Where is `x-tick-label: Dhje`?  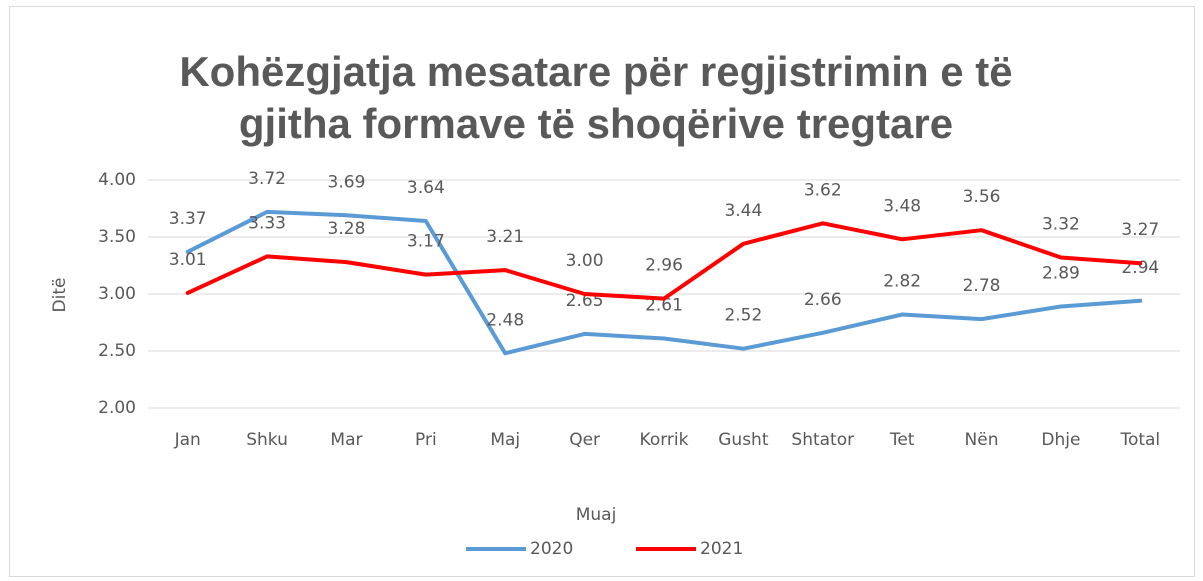 x-tick-label: Dhje is located at coordinates (1060, 440).